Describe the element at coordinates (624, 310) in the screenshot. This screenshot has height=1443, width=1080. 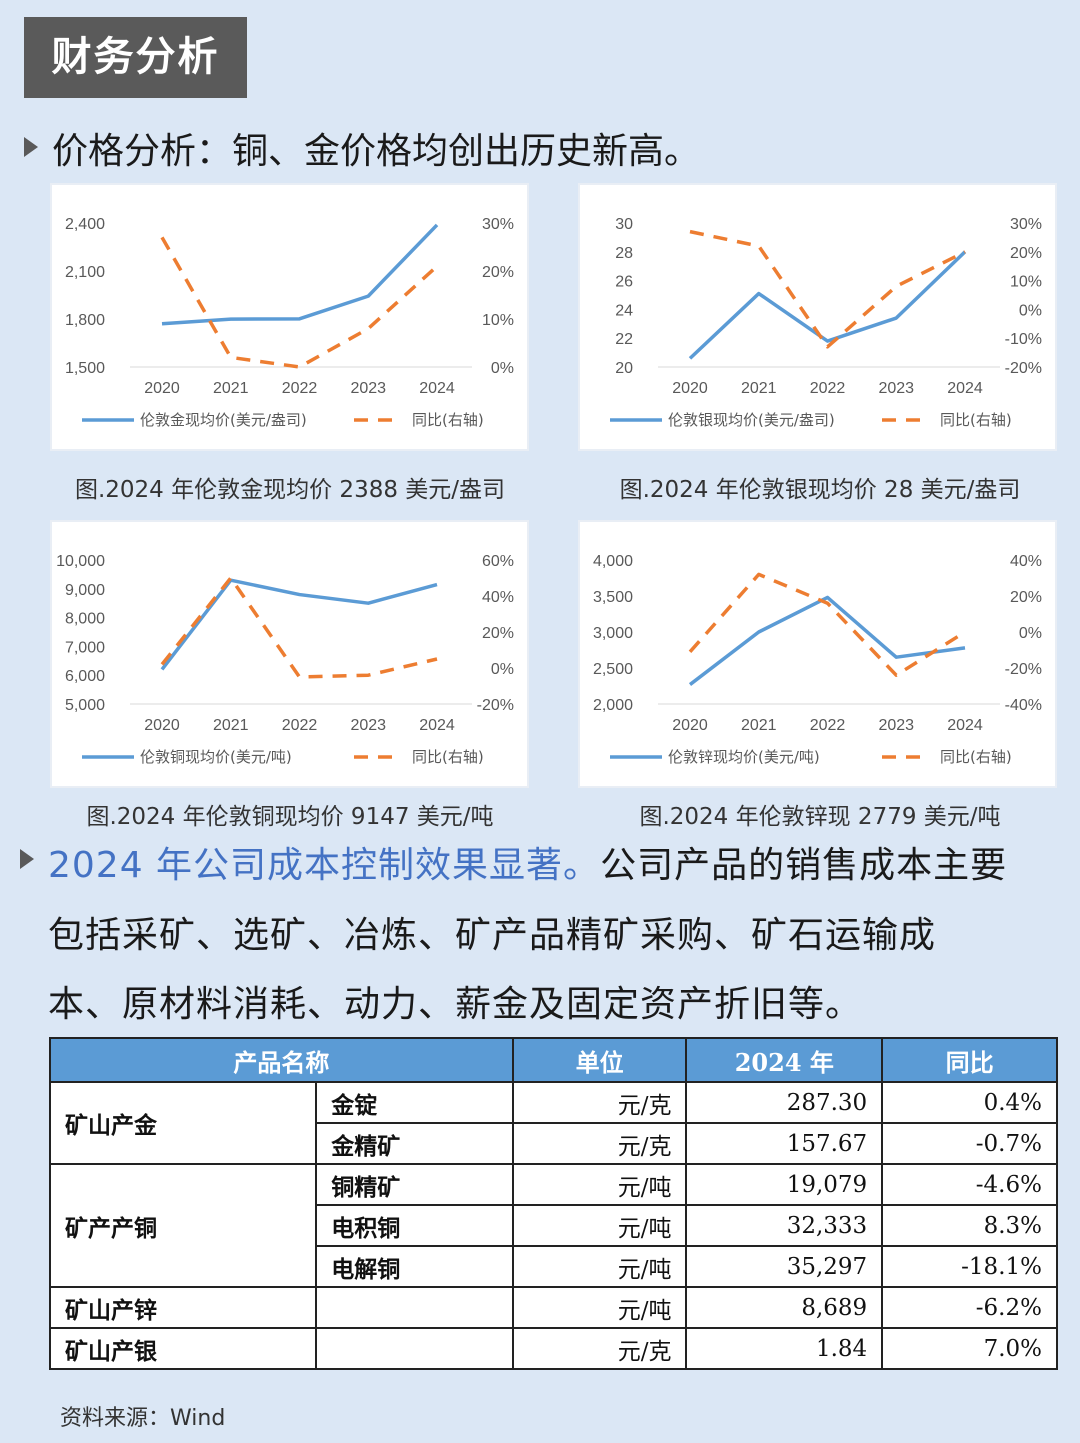
I see `left-tick-label: 24` at that location.